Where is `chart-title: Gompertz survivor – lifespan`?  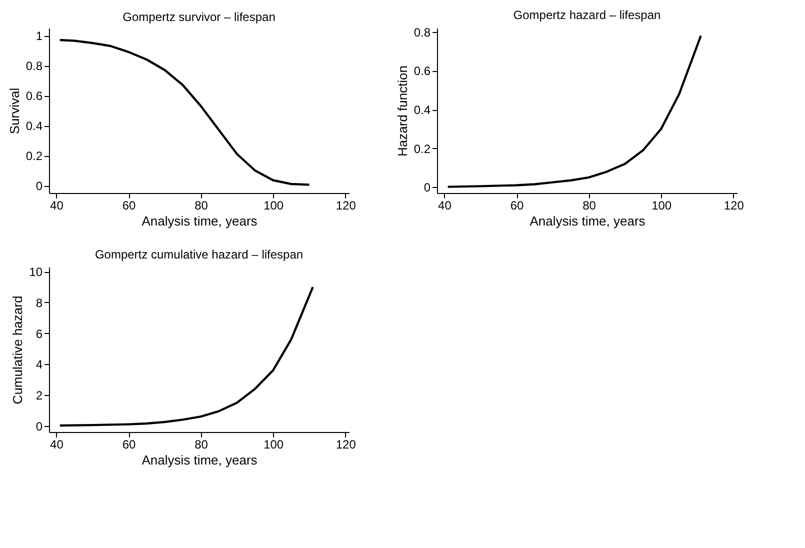 chart-title: Gompertz survivor – lifespan is located at coordinates (199, 17).